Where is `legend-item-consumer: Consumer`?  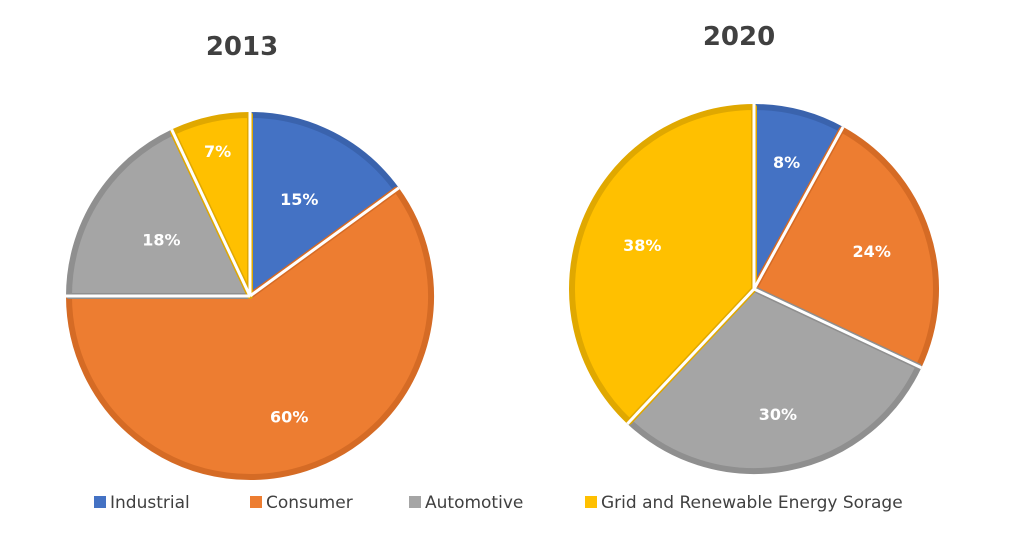 legend-item-consumer: Consumer is located at coordinates (301, 503).